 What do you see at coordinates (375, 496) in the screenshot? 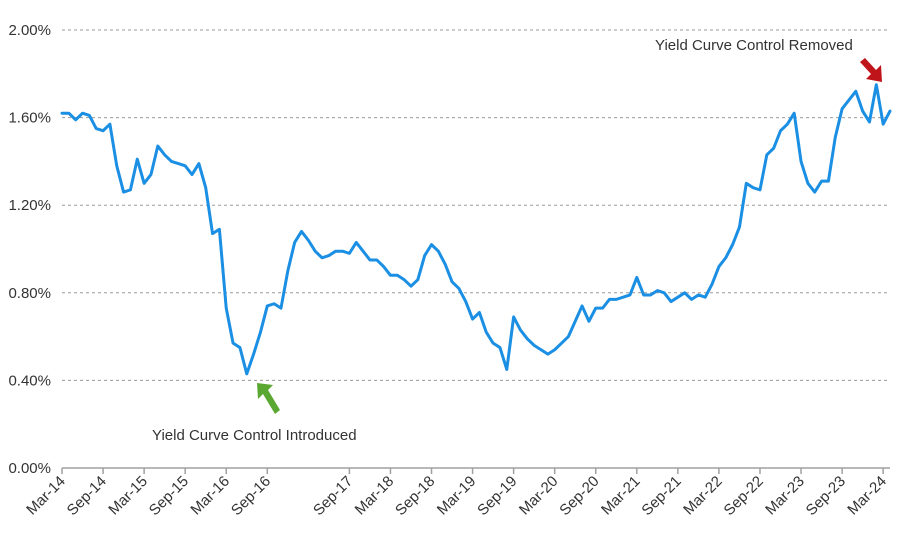
I see `x-tick-label: Mar-18` at bounding box center [375, 496].